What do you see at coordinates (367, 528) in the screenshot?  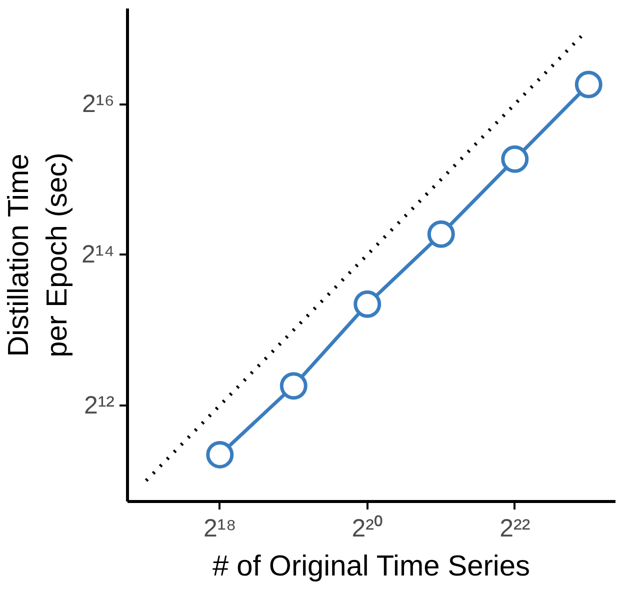 I see `x-tick-label: 2²⁰` at bounding box center [367, 528].